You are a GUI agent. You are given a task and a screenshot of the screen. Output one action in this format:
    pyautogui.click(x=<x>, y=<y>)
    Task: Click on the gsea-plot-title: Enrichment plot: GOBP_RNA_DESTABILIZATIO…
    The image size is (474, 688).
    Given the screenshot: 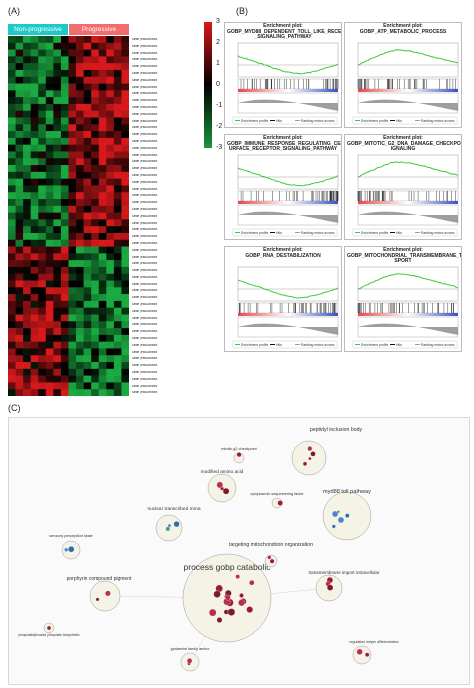 What is the action you would take?
    pyautogui.click(x=283, y=253)
    